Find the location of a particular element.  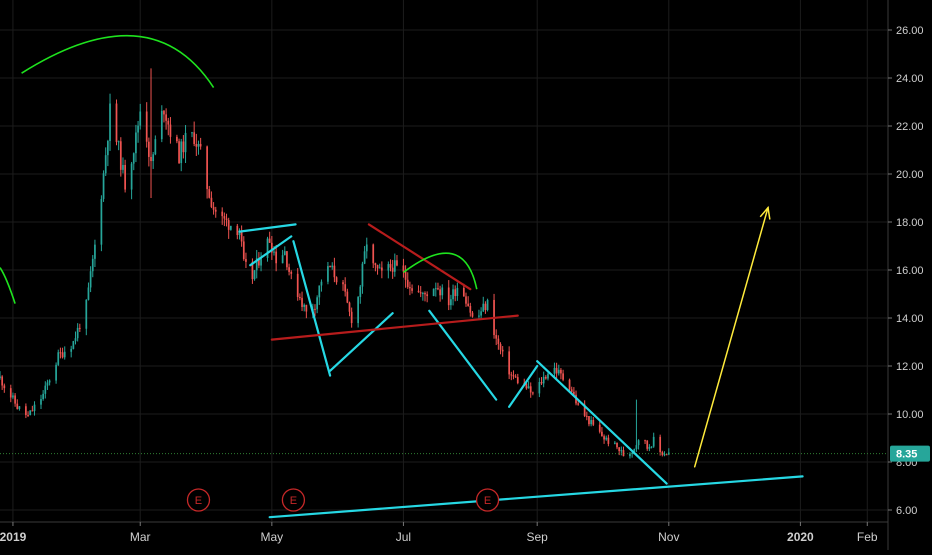

x-tick-label: May is located at coordinates (271, 537).